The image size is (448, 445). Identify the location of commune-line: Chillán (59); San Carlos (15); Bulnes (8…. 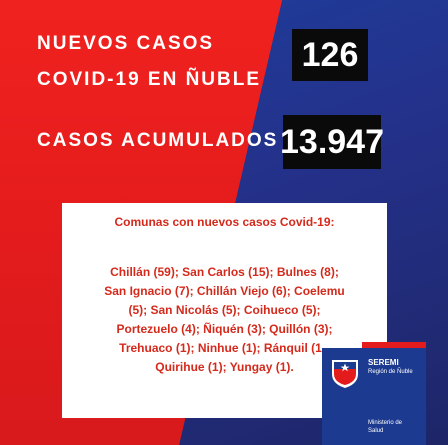
(224, 272).